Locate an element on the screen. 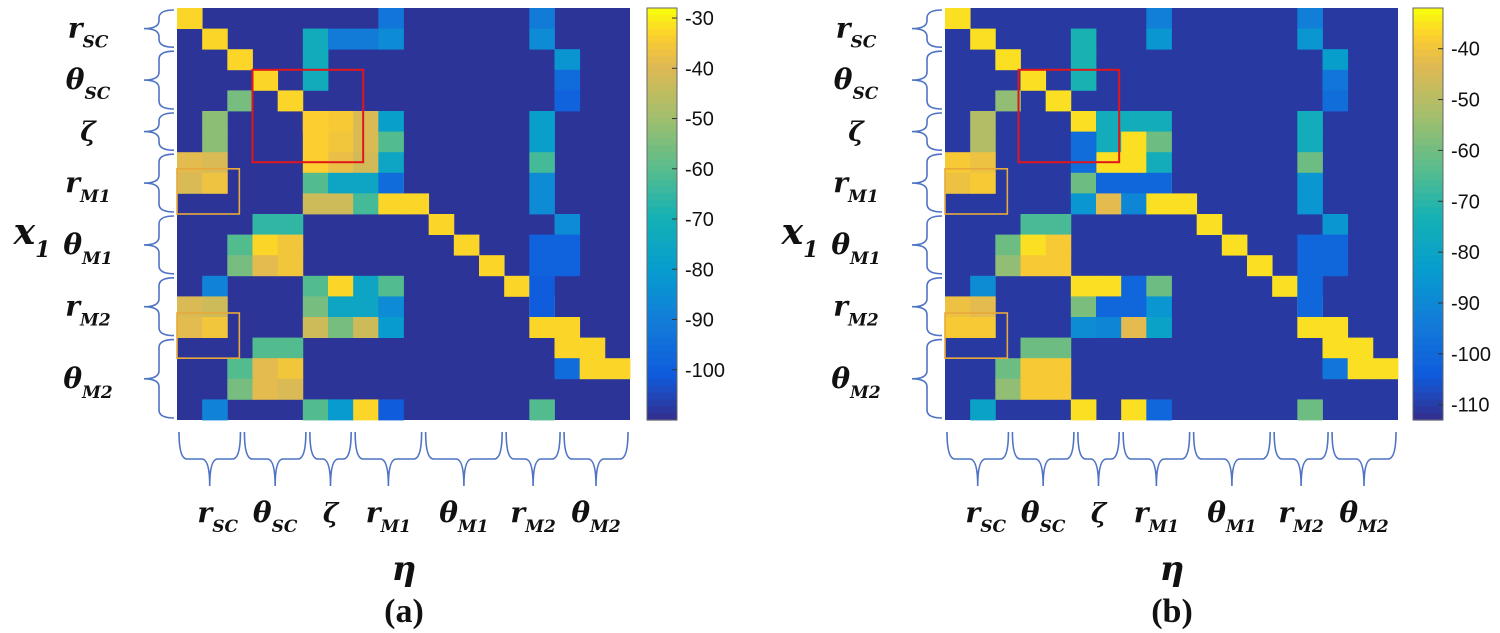  y-group-label: θM2 is located at coordinates (856, 382).